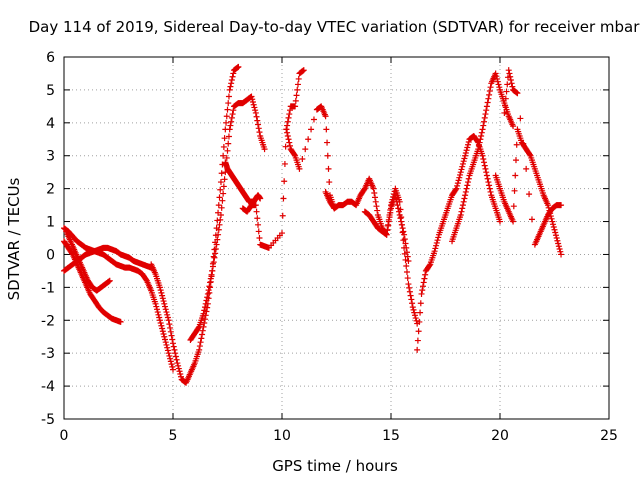 This screenshot has height=480, width=640. I want to click on series-M, so click(483, 157).